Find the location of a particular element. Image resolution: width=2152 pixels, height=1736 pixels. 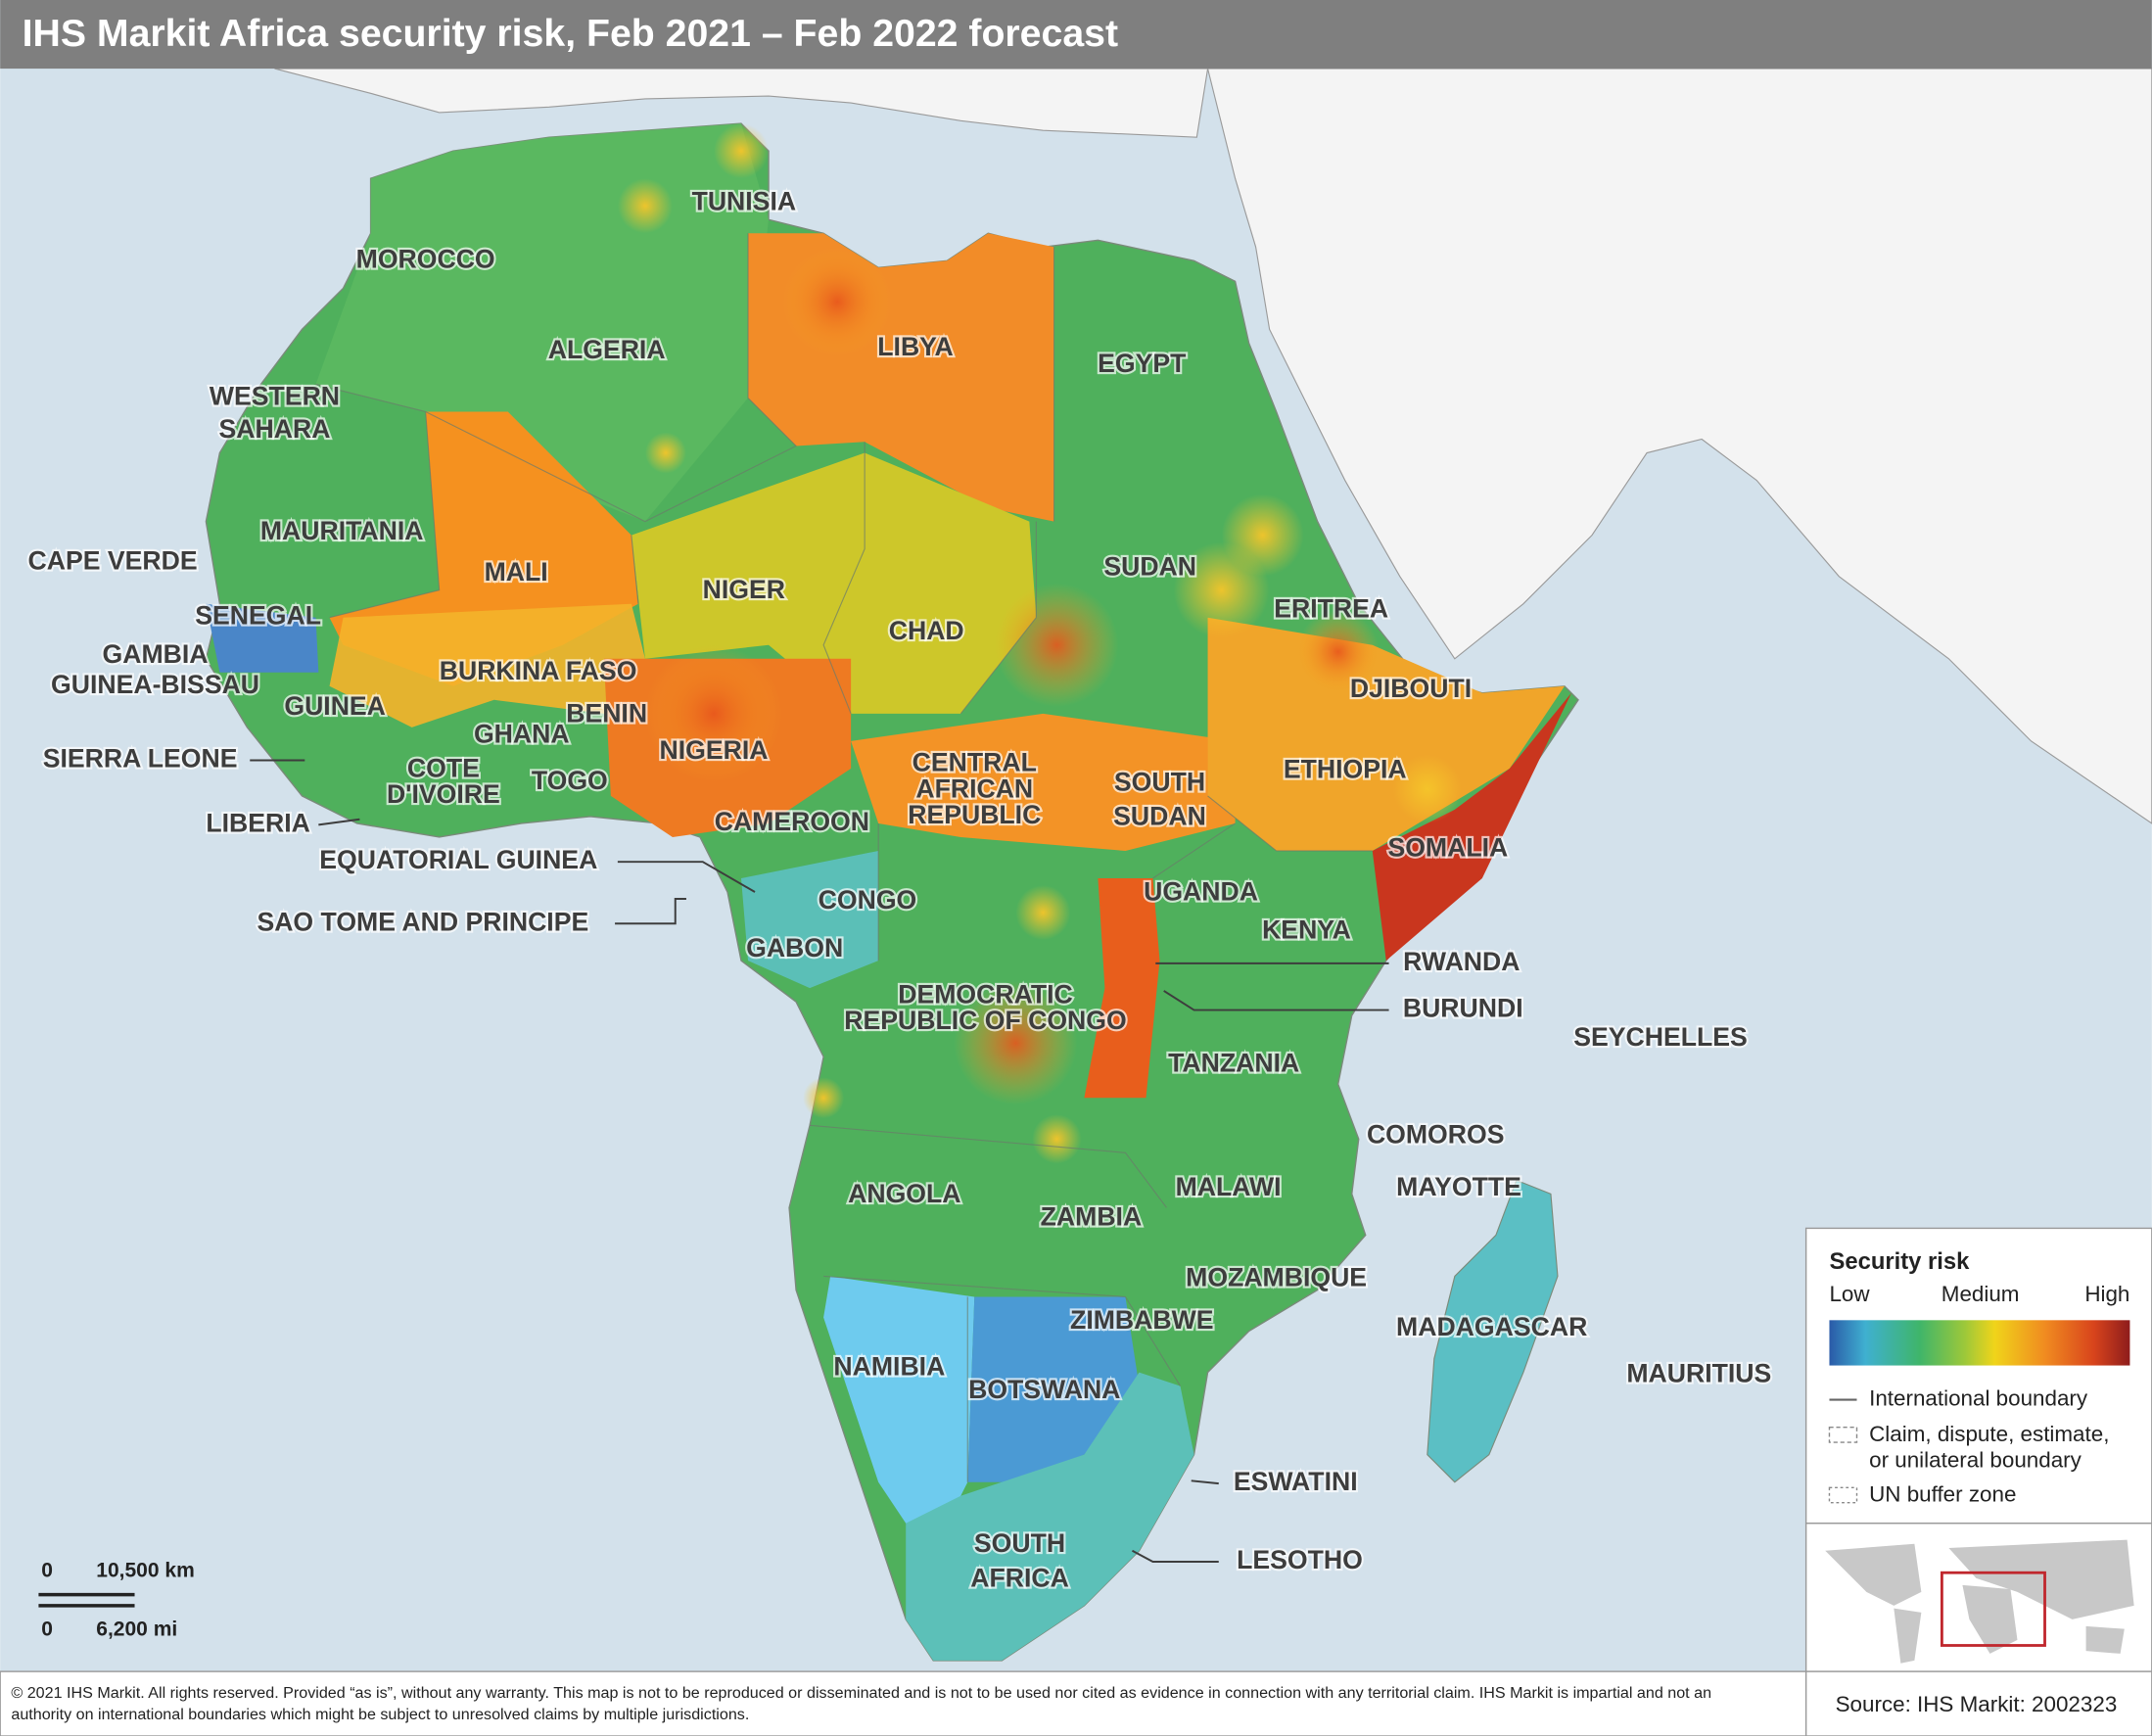

botswana is located at coordinates (1053, 1389).